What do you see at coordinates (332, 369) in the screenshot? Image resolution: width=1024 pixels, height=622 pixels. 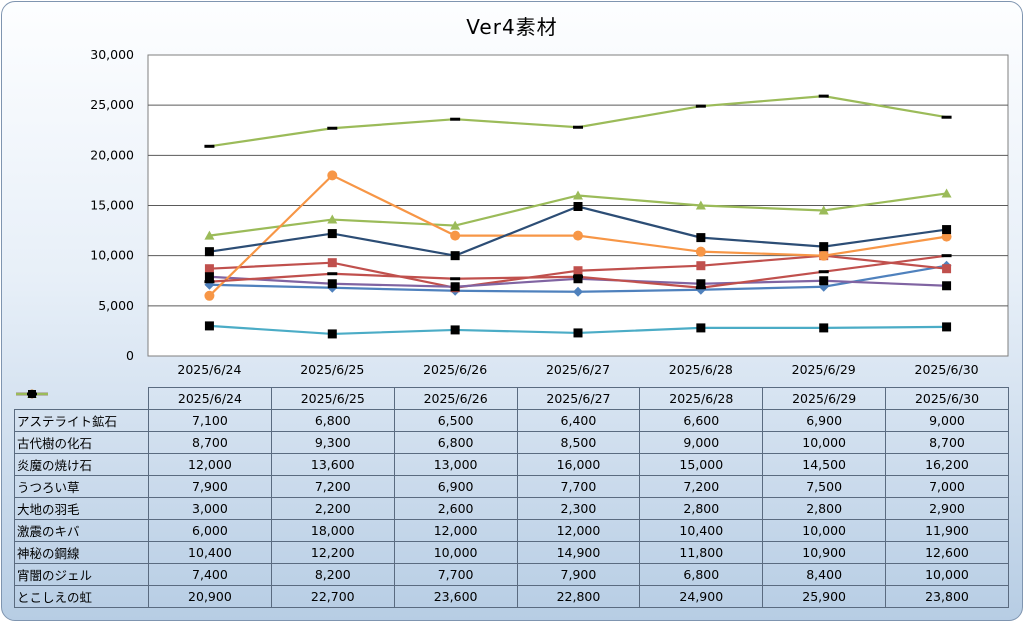 I see `x-tick-label: 2025/6/25` at bounding box center [332, 369].